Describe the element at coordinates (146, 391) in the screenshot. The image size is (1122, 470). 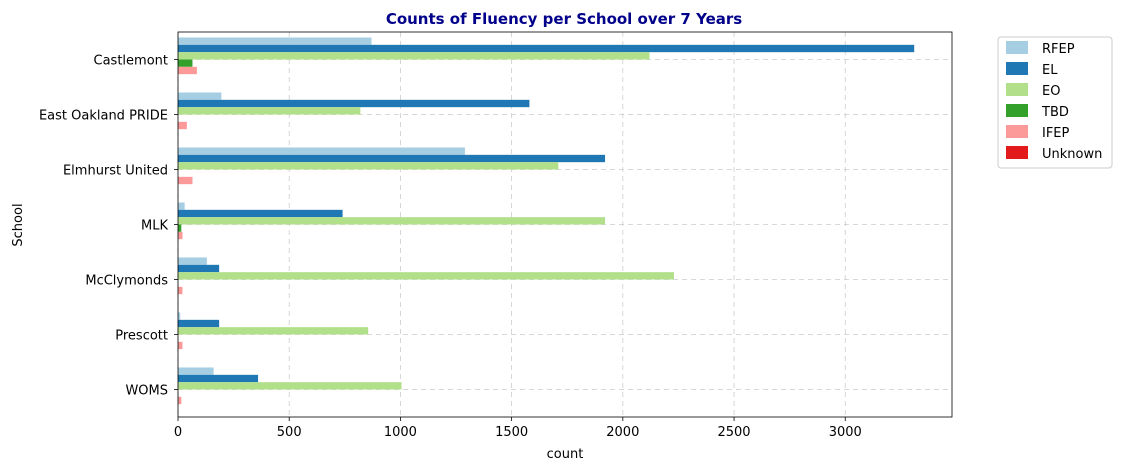
I see `y-tick-label: WOMS` at that location.